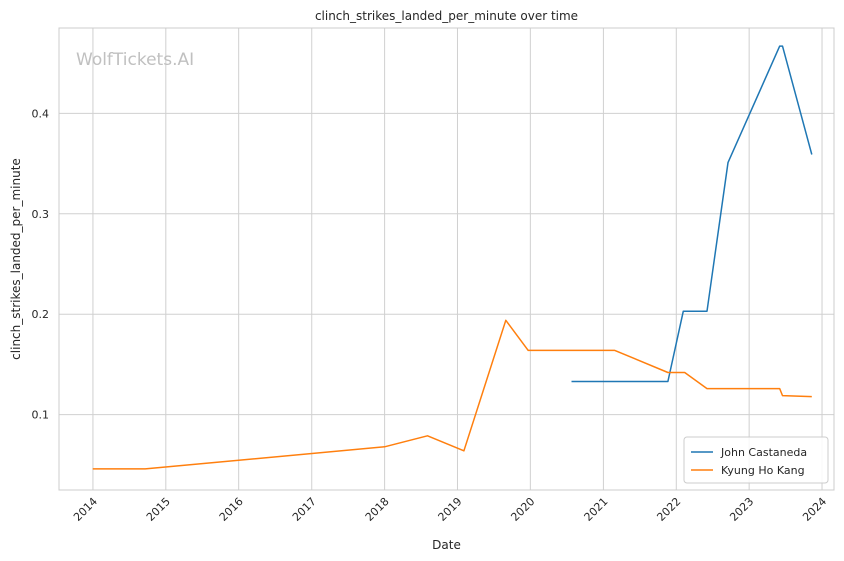 The width and height of the screenshot is (844, 561). I want to click on legend-label: John Castaneda, so click(763, 452).